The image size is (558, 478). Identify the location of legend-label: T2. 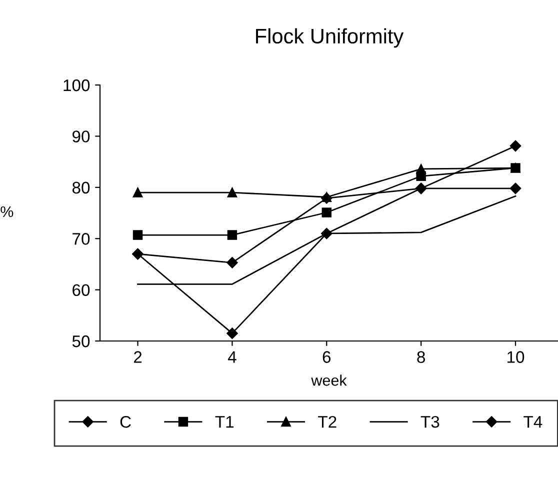
(327, 422).